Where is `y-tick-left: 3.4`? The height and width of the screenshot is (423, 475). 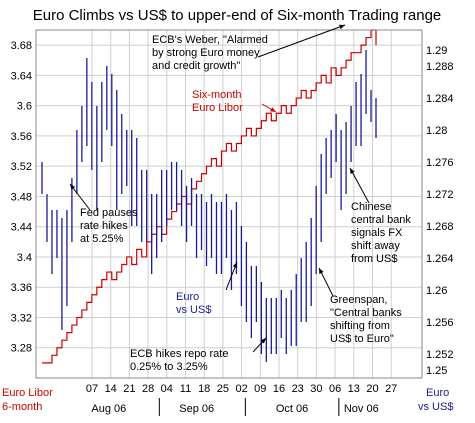
y-tick-left: 3.4 is located at coordinates (24, 258).